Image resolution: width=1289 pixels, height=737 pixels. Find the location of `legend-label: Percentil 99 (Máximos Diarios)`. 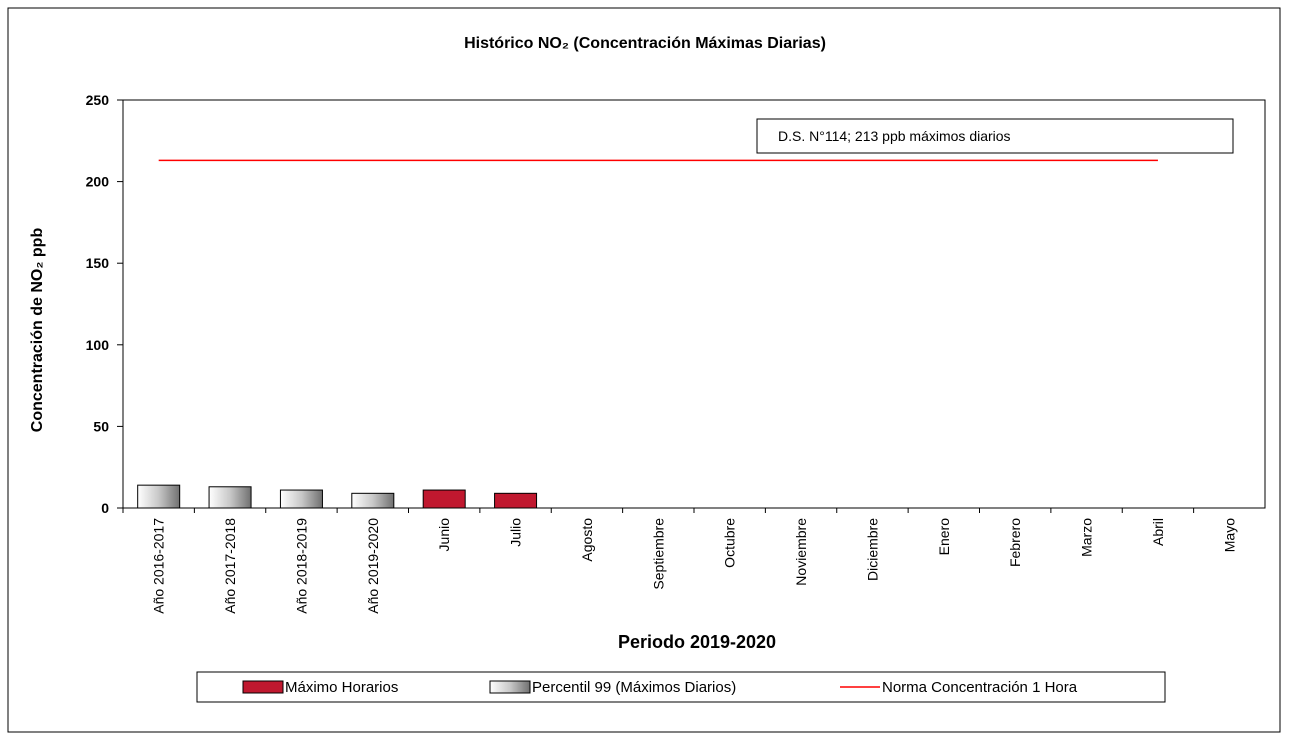

legend-label: Percentil 99 (Máximos Diarios) is located at coordinates (634, 687).